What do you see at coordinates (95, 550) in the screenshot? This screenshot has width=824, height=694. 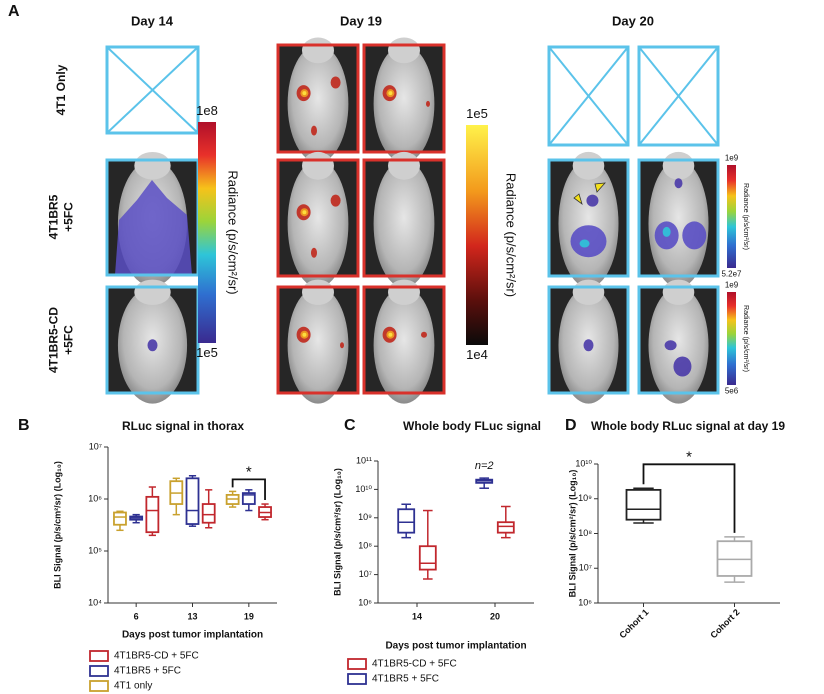 I see `y-tick-label: 10⁵` at bounding box center [95, 550].